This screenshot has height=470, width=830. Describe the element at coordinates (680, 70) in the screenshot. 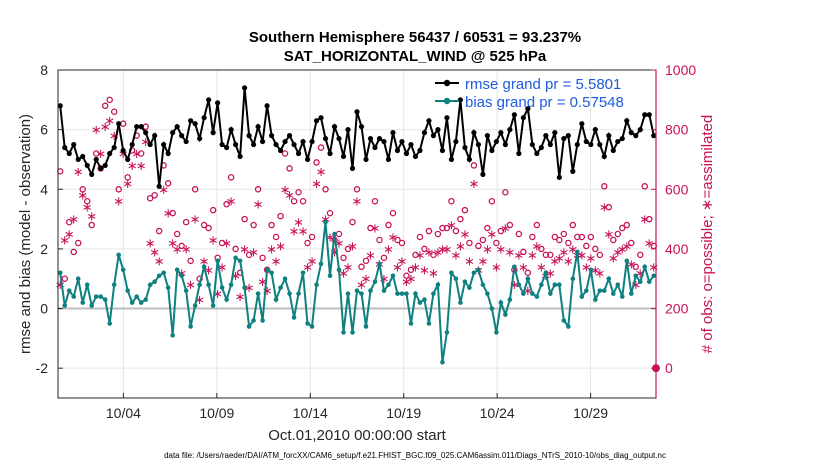

I see `y-right-tick-label: 1000` at that location.